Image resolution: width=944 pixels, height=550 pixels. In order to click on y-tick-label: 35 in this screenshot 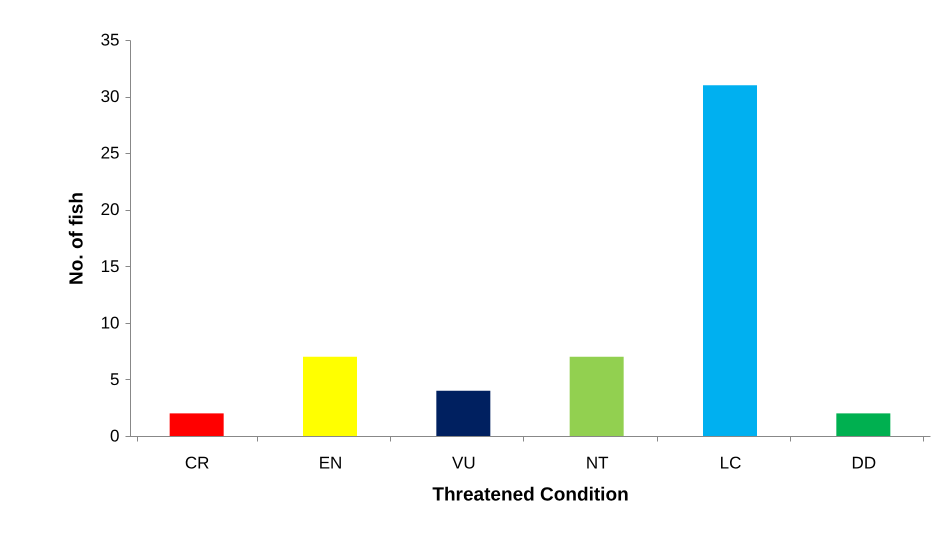, I will do `click(110, 40)`.